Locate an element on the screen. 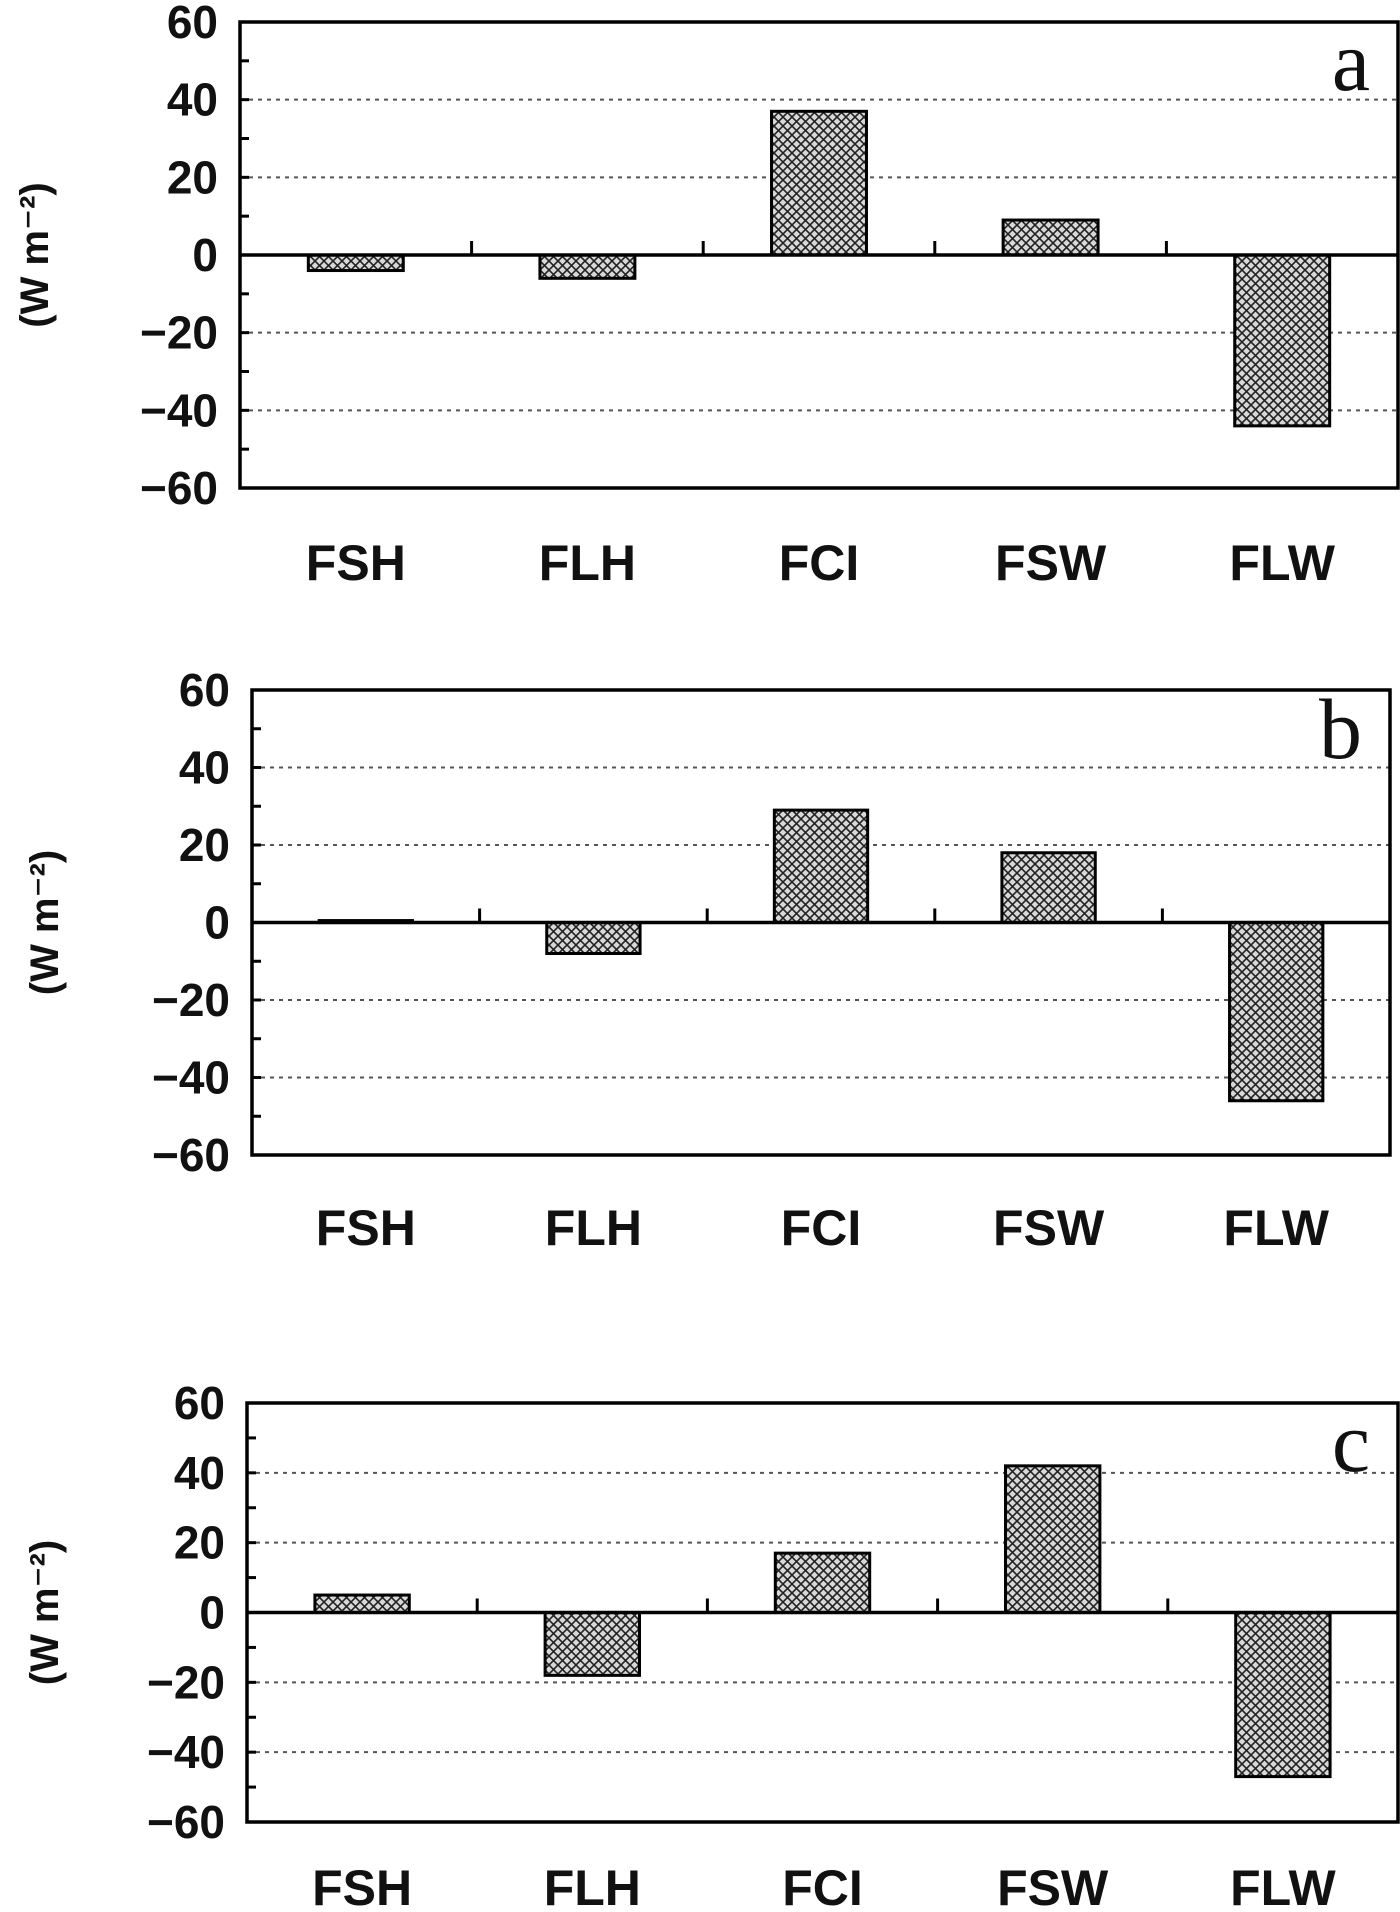  panel-letter: a is located at coordinates (1351, 61).